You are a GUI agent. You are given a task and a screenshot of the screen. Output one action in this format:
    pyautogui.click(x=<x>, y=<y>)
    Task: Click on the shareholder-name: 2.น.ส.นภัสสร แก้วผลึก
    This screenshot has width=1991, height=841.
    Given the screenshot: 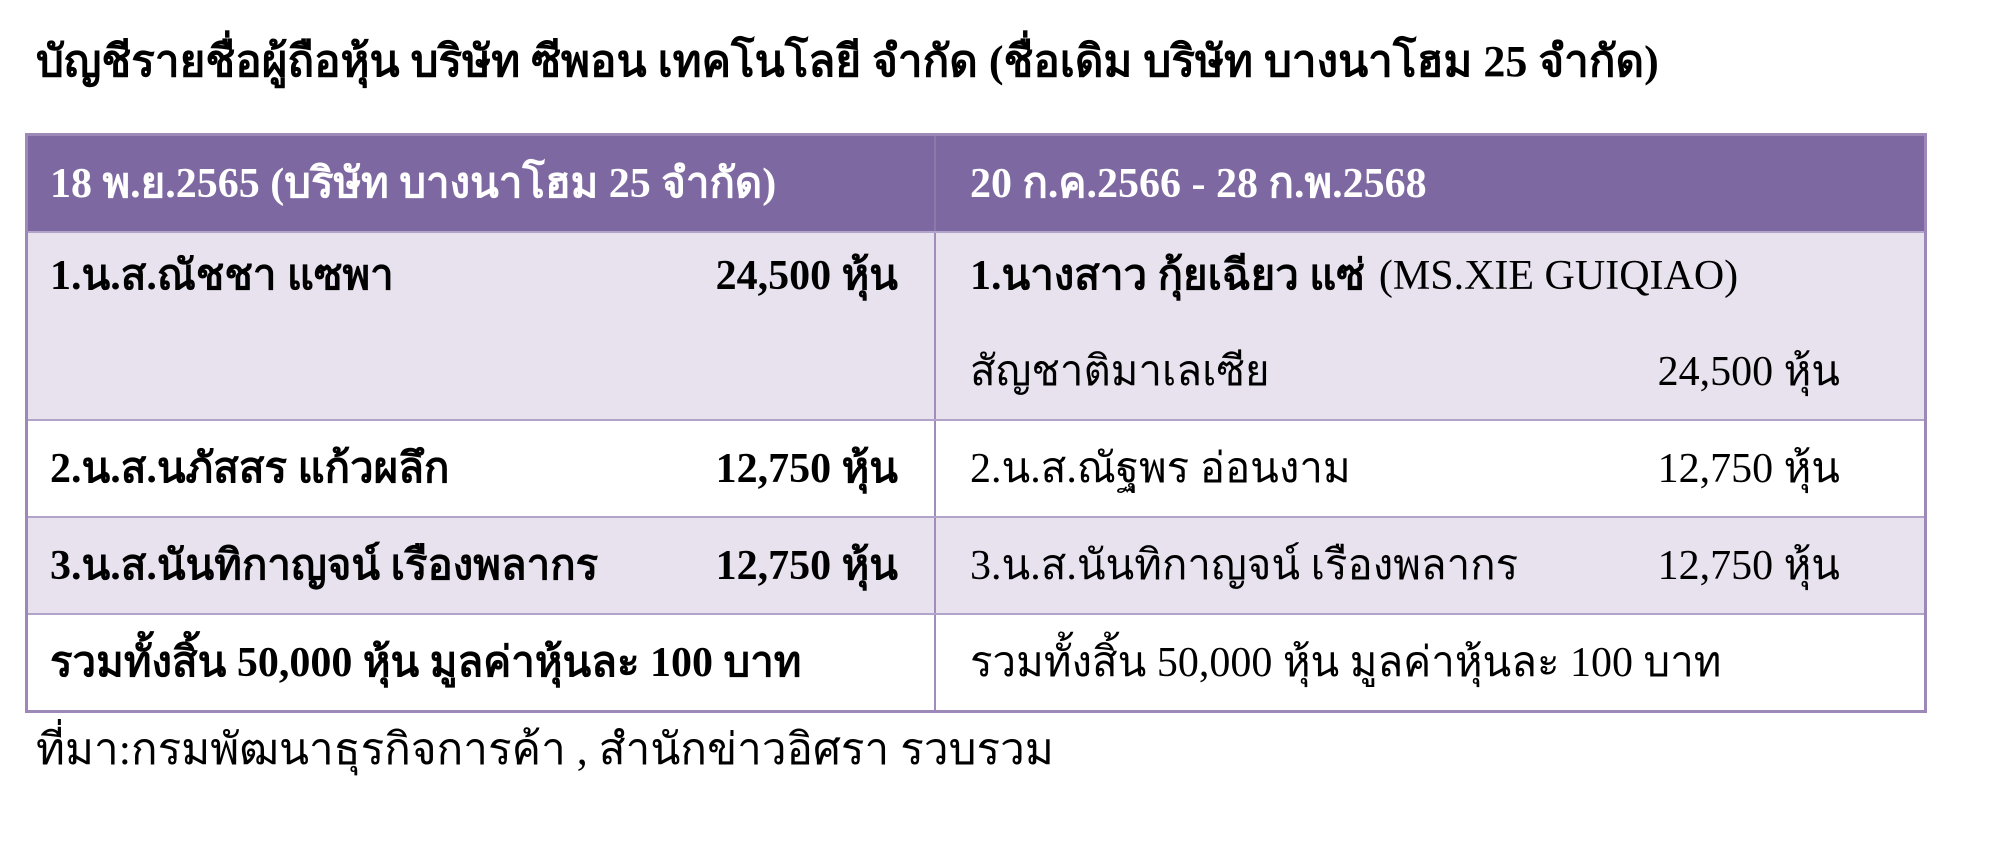 What is the action you would take?
    pyautogui.click(x=250, y=468)
    